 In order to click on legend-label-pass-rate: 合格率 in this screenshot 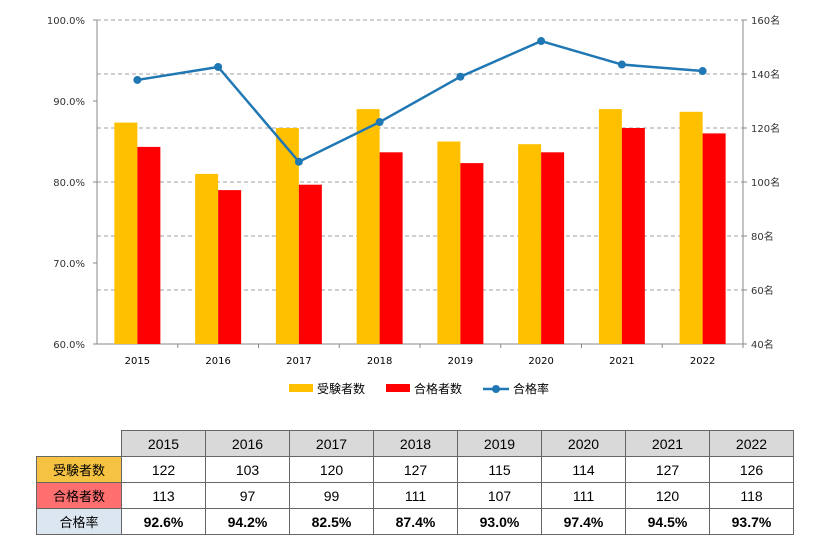, I will do `click(531, 388)`.